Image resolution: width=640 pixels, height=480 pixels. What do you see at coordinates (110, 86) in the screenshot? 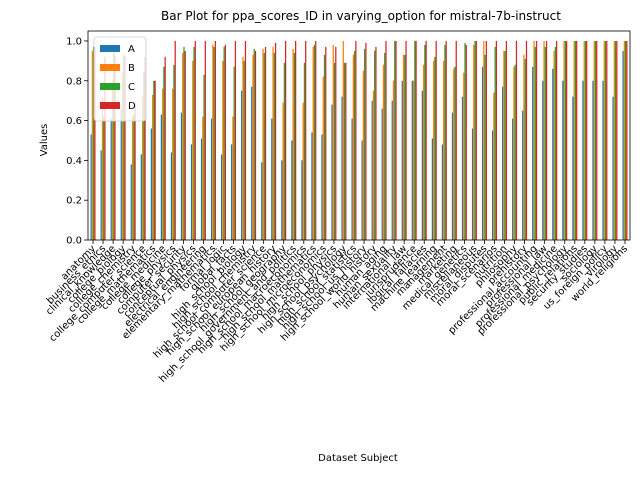
I see `legend-swatch-c` at bounding box center [110, 86].